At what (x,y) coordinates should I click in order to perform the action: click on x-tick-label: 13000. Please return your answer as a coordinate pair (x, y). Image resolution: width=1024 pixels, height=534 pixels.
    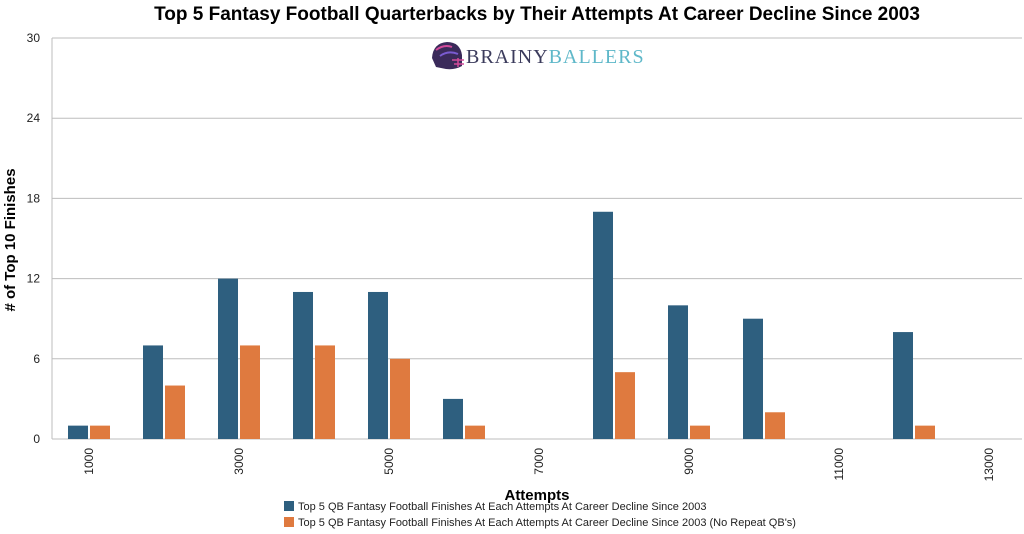
    Looking at the image, I should click on (989, 465).